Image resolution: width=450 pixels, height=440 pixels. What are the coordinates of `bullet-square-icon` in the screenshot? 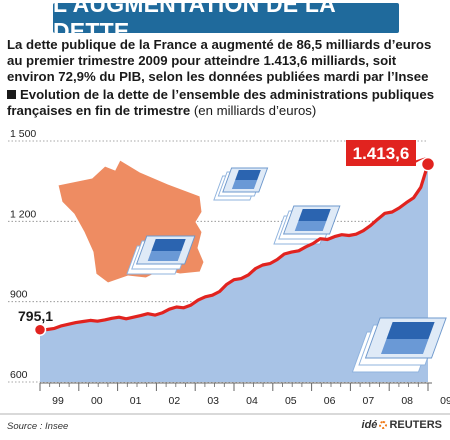 It's located at (11, 94).